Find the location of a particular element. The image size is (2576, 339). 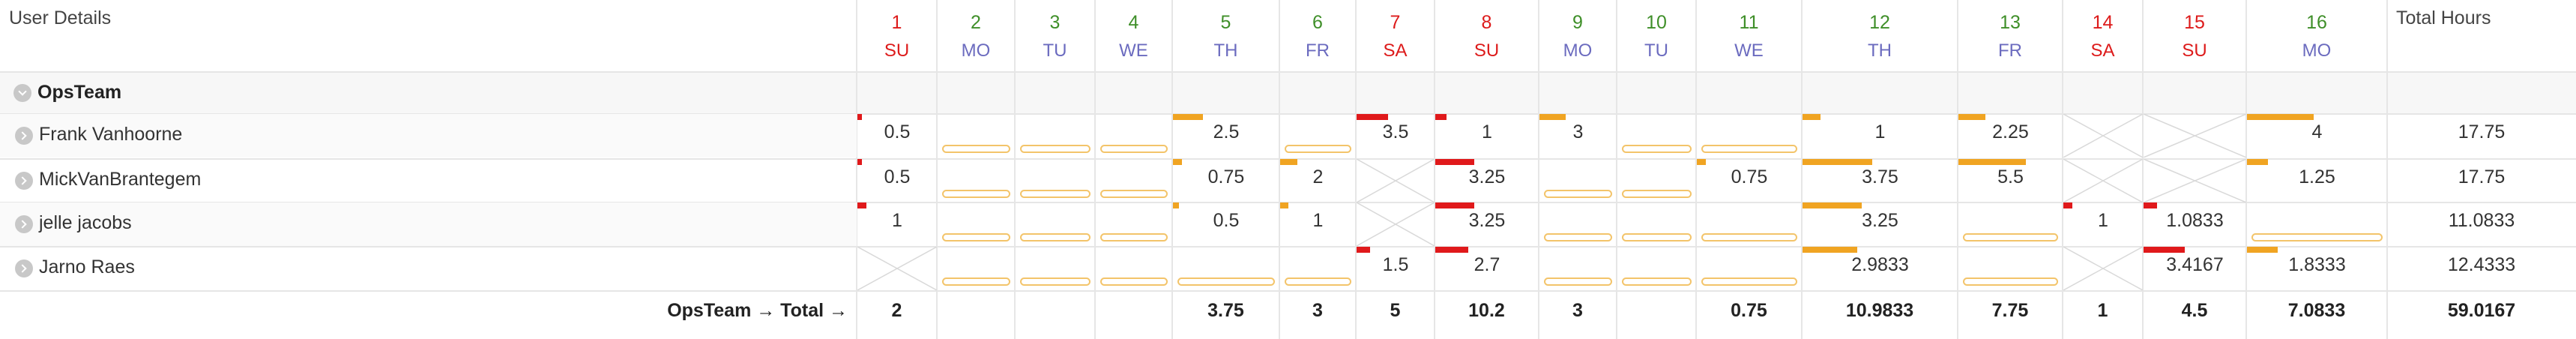

day-name: TU is located at coordinates (1055, 50).